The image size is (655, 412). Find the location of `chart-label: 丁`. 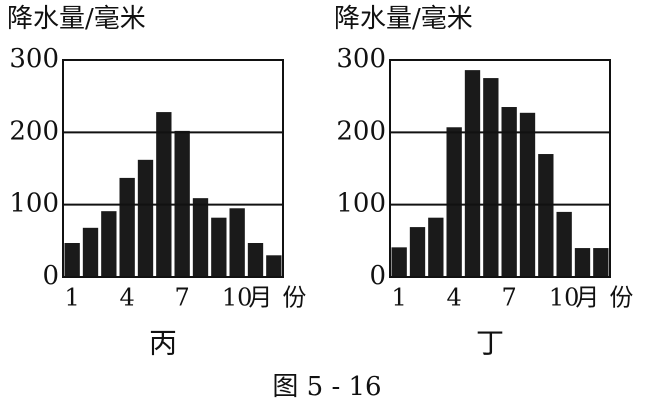

chart-label: 丁 is located at coordinates (490, 343).